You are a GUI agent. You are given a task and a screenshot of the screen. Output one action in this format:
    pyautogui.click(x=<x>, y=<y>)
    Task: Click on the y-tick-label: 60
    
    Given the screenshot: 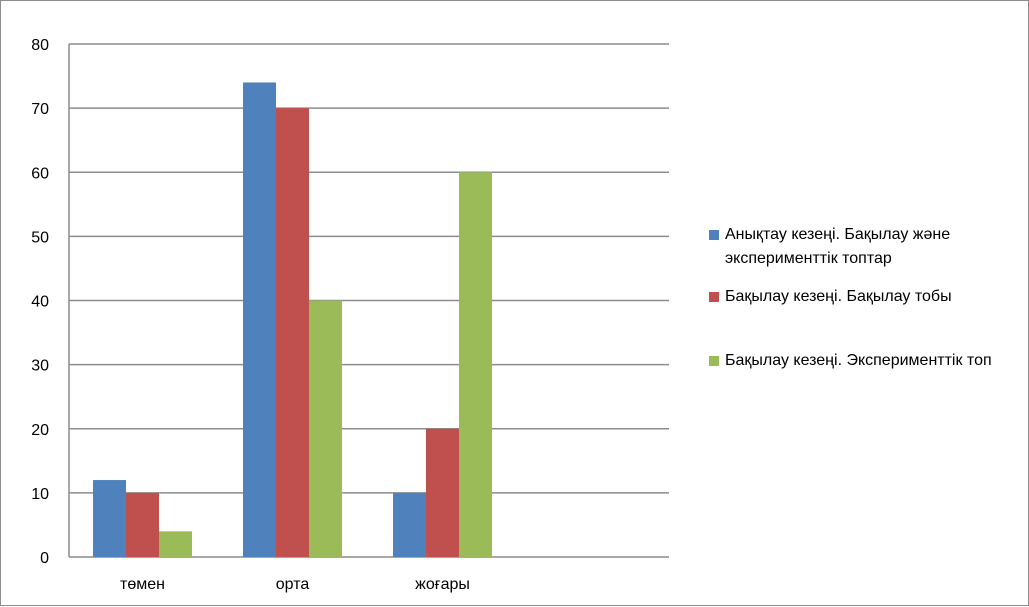 What is the action you would take?
    pyautogui.click(x=40, y=173)
    